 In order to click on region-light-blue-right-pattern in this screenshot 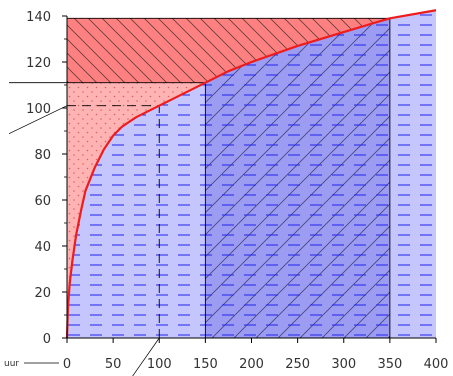, I will do `click(412, 173)`.